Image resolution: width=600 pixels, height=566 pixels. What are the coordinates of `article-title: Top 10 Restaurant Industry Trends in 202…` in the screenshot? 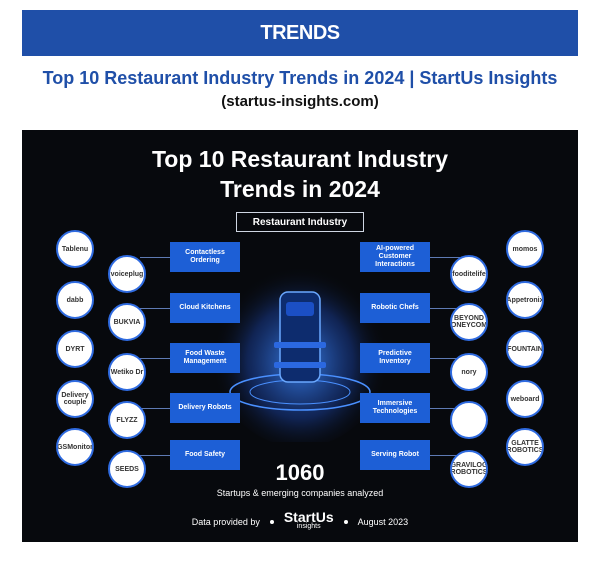 It's located at (300, 78).